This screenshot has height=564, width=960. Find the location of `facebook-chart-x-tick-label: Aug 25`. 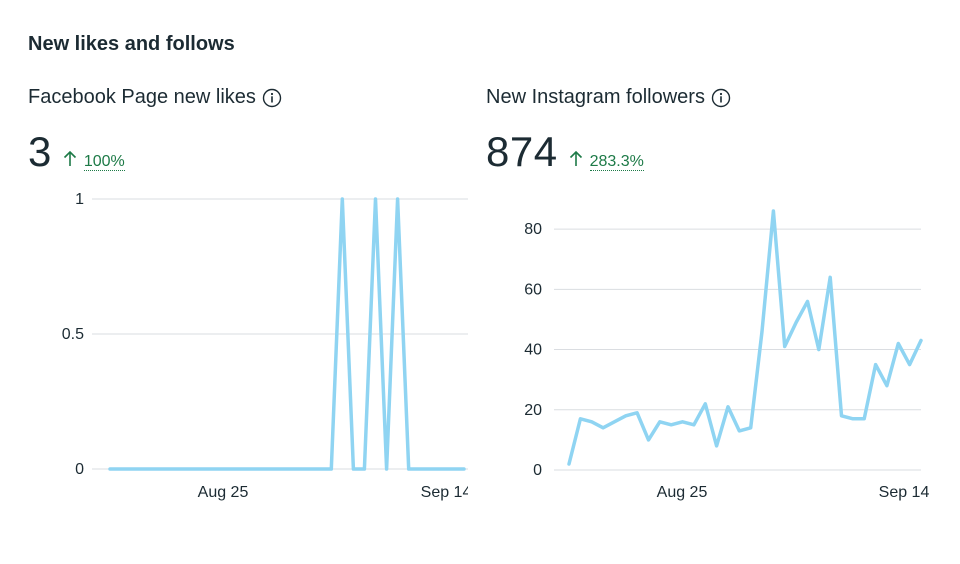

facebook-chart-x-tick-label: Aug 25 is located at coordinates (223, 492).